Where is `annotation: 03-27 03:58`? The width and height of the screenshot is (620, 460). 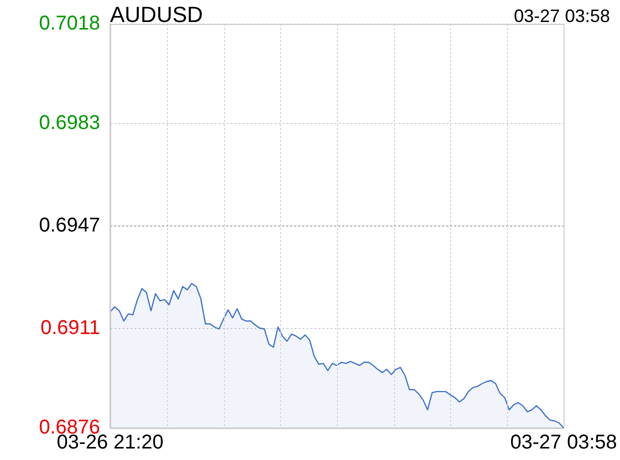
annotation: 03-27 03:58 is located at coordinates (562, 16).